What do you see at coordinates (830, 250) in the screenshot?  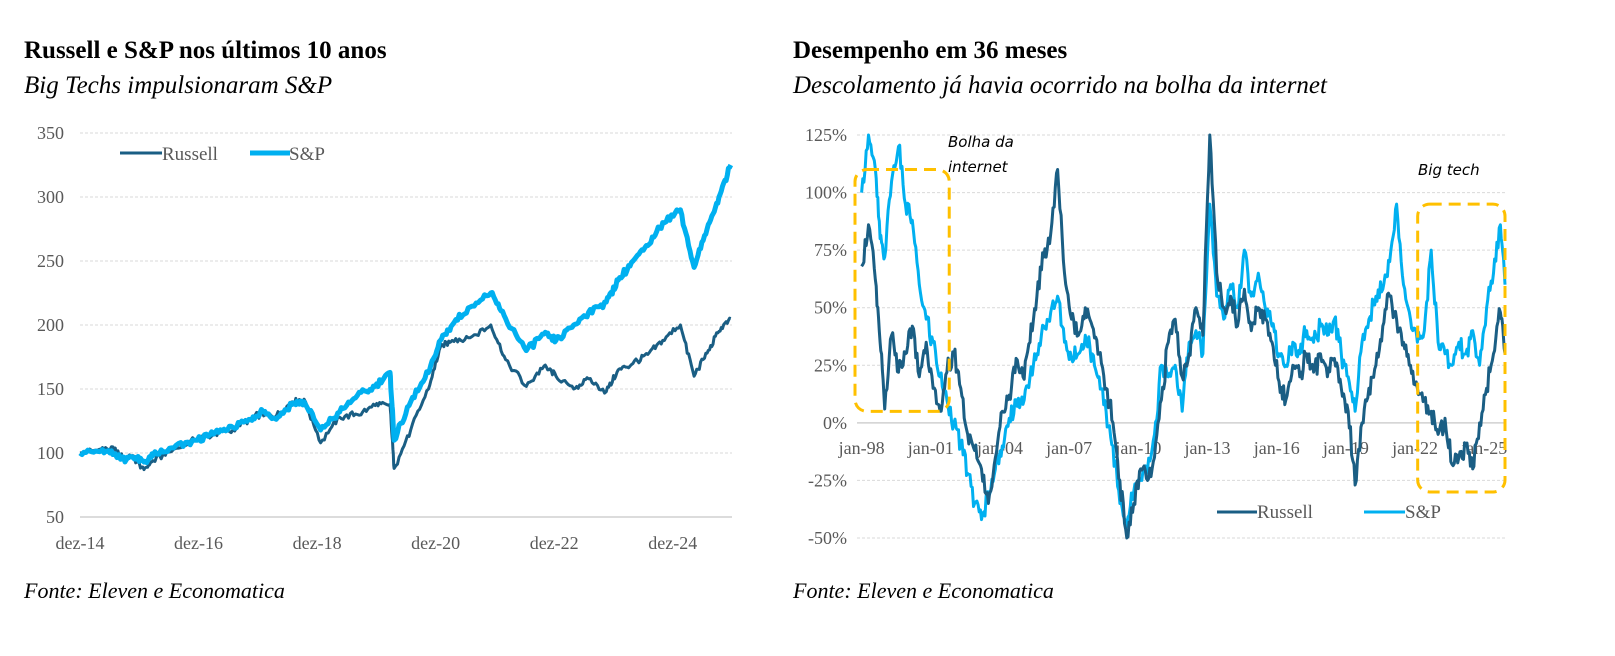 I see `y-tick-label: 75%` at bounding box center [830, 250].